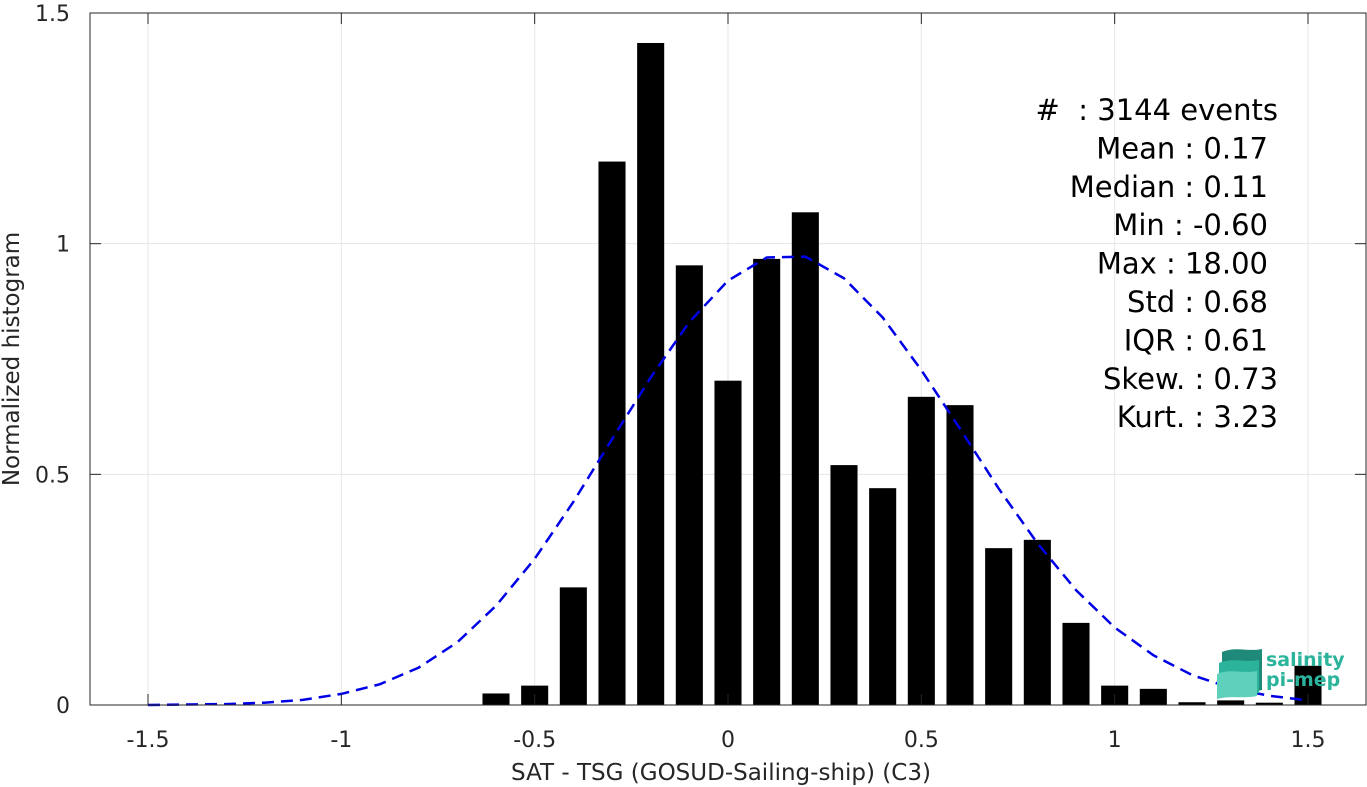  What do you see at coordinates (52, 14) in the screenshot?
I see `y-tick-label: 1.5` at bounding box center [52, 14].